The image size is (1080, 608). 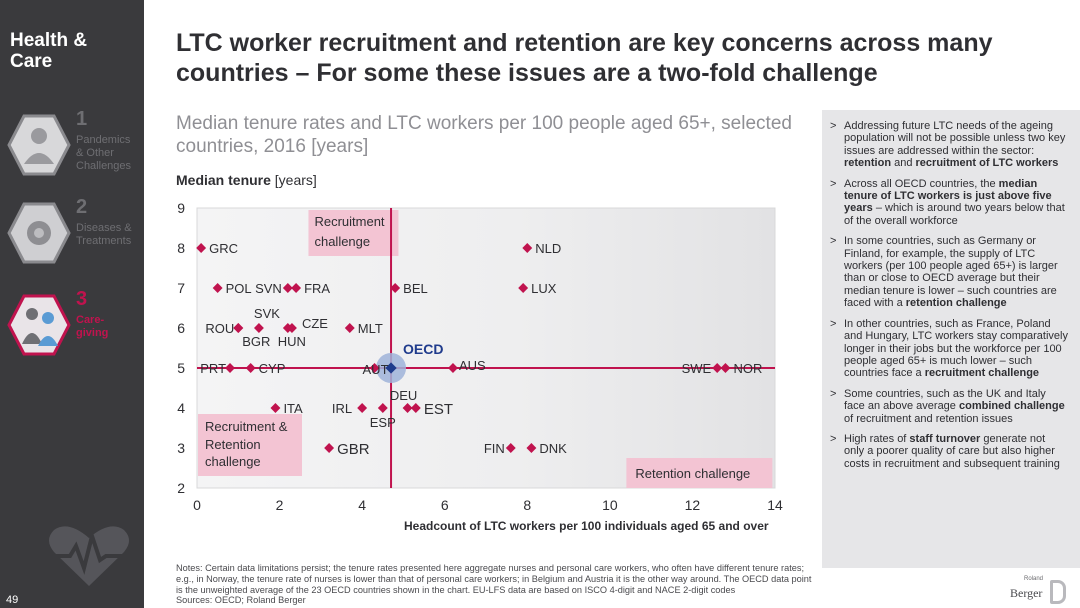 I want to click on point-label-cyp: CYP, so click(x=272, y=368).